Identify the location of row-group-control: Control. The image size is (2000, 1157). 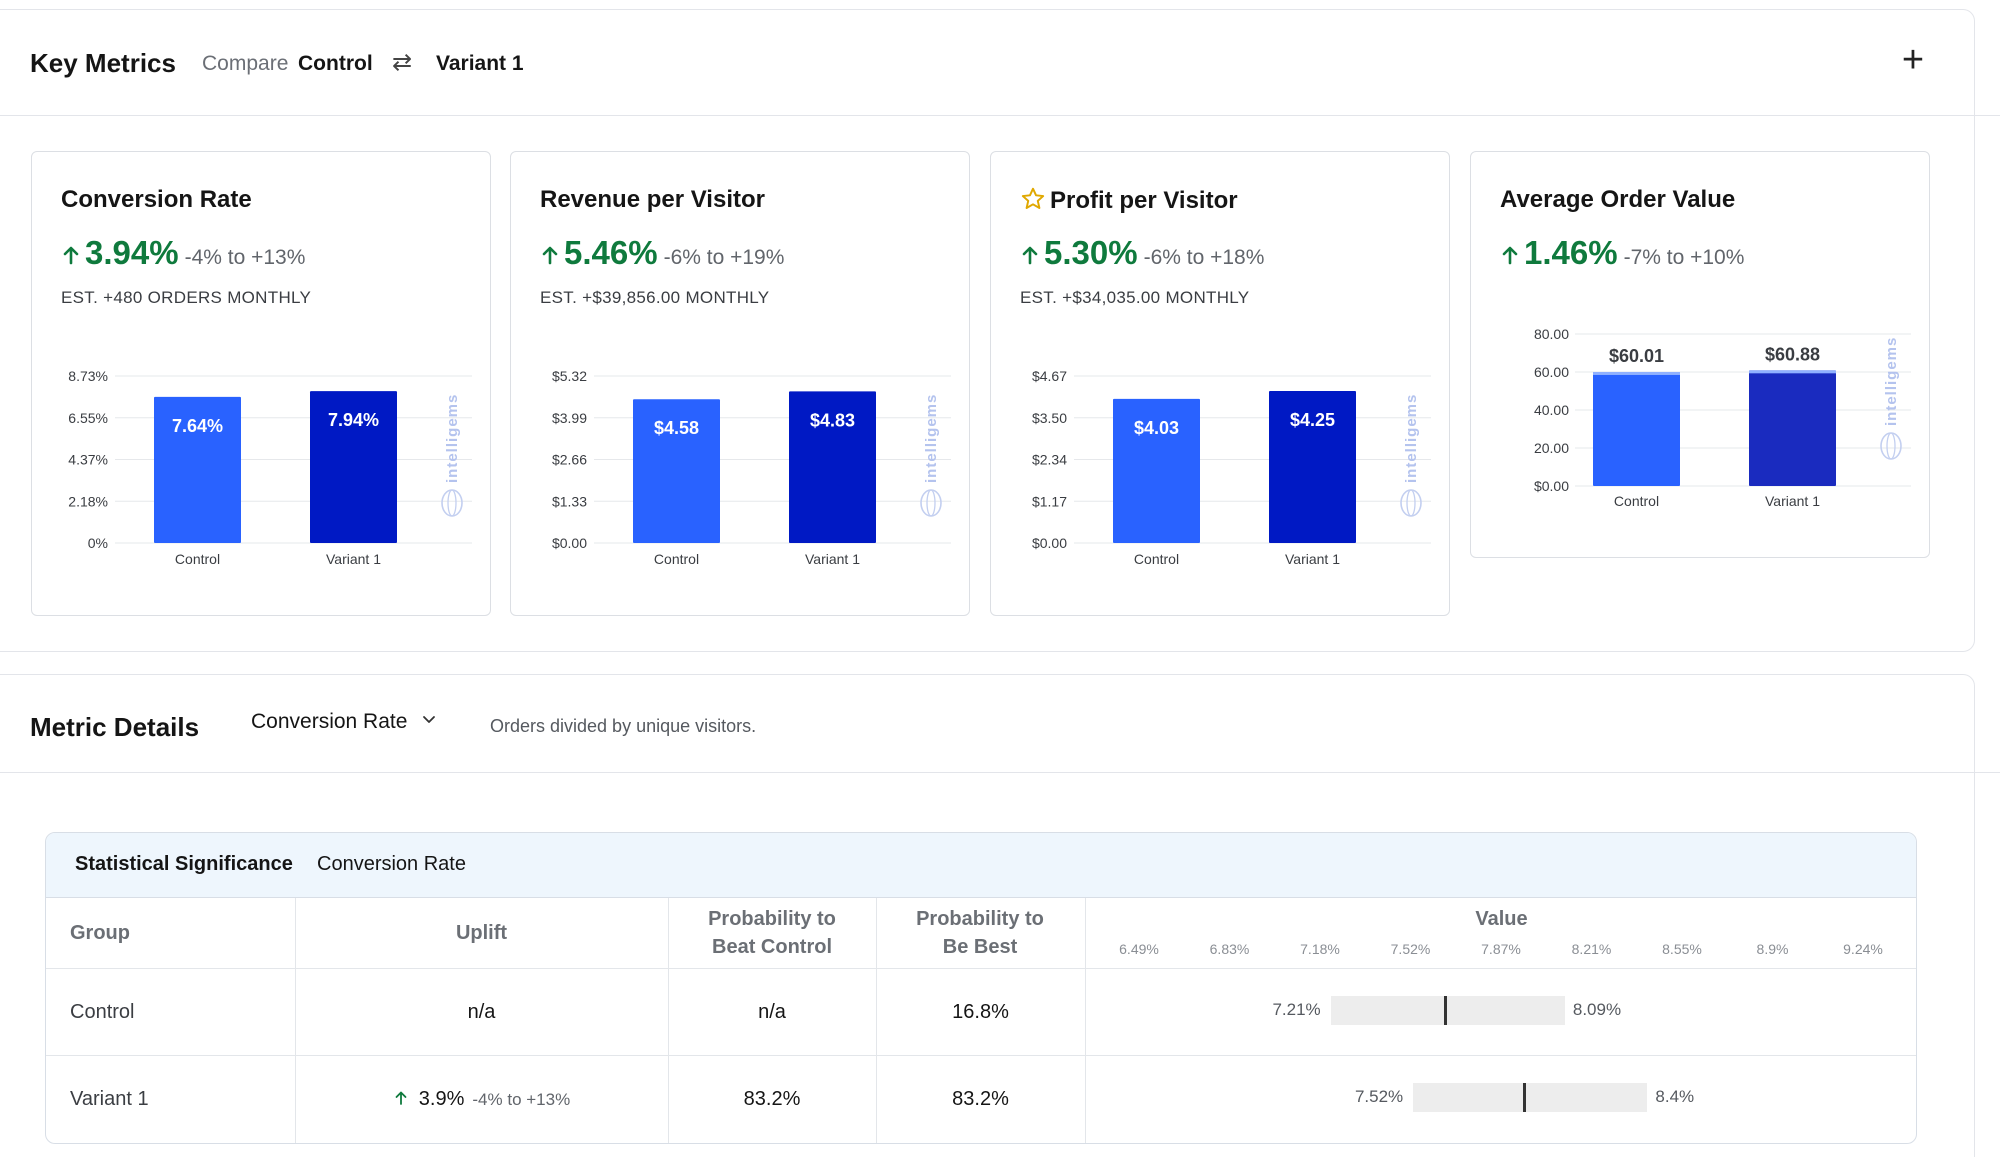
(102, 1012).